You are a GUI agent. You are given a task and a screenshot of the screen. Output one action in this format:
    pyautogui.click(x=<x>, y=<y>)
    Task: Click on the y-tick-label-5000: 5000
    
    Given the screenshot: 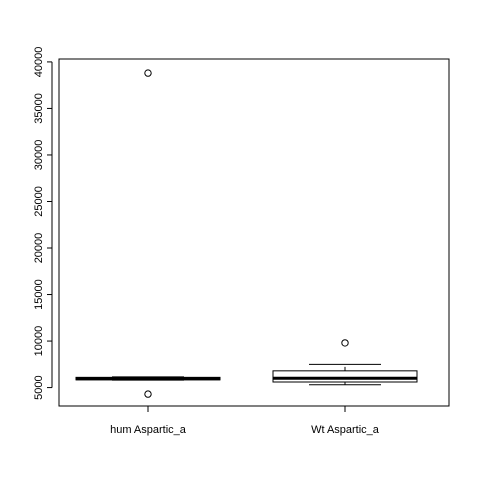 What is the action you would take?
    pyautogui.click(x=39, y=387)
    